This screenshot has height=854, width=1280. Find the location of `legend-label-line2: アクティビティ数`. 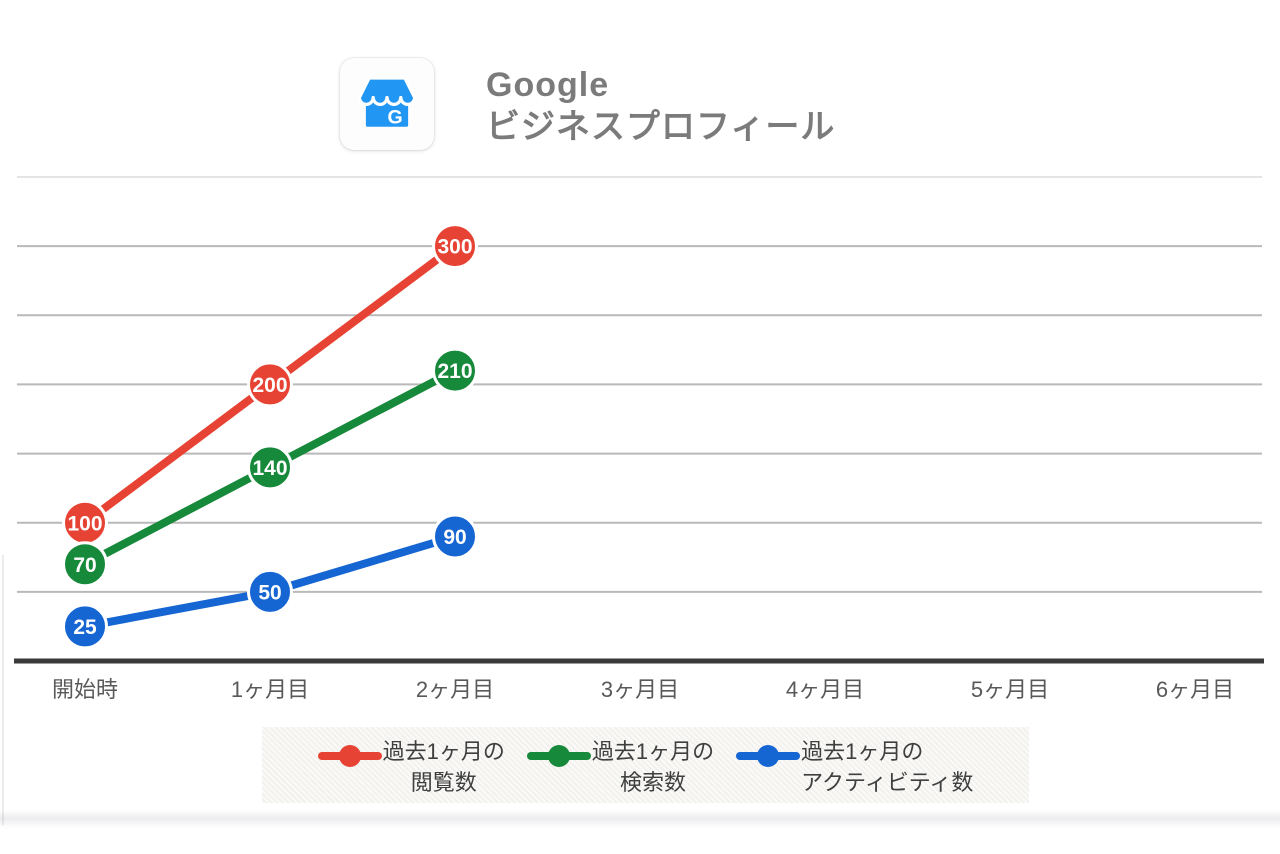

legend-label-line2: アクティビティ数 is located at coordinates (887, 782).